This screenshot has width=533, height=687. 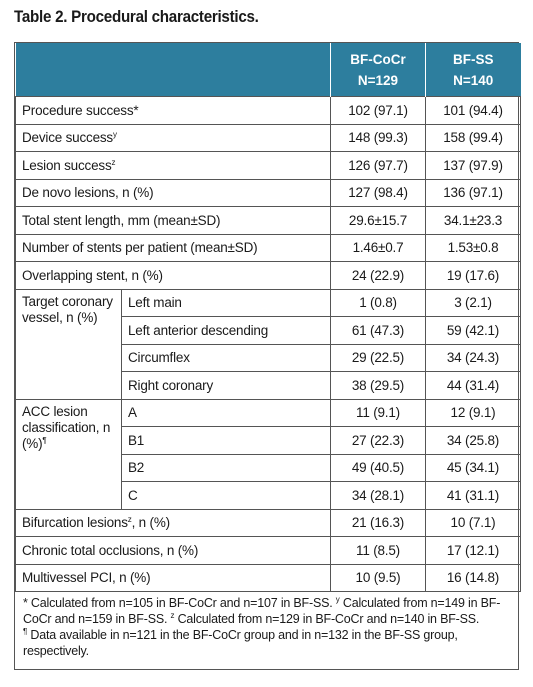 What do you see at coordinates (473, 412) in the screenshot?
I see `value-bf-ss: 12 (9.1)` at bounding box center [473, 412].